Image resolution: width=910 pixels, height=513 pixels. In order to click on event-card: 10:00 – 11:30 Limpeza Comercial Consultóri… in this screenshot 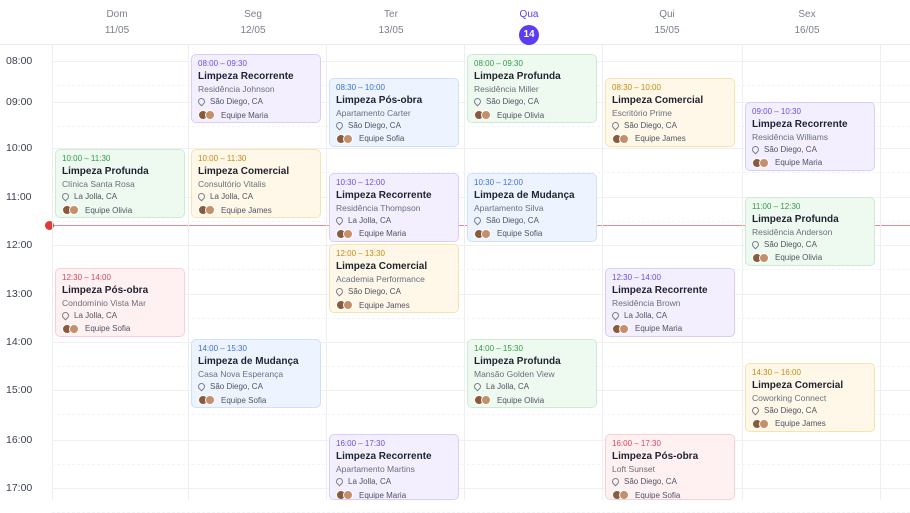, I will do `click(256, 184)`.